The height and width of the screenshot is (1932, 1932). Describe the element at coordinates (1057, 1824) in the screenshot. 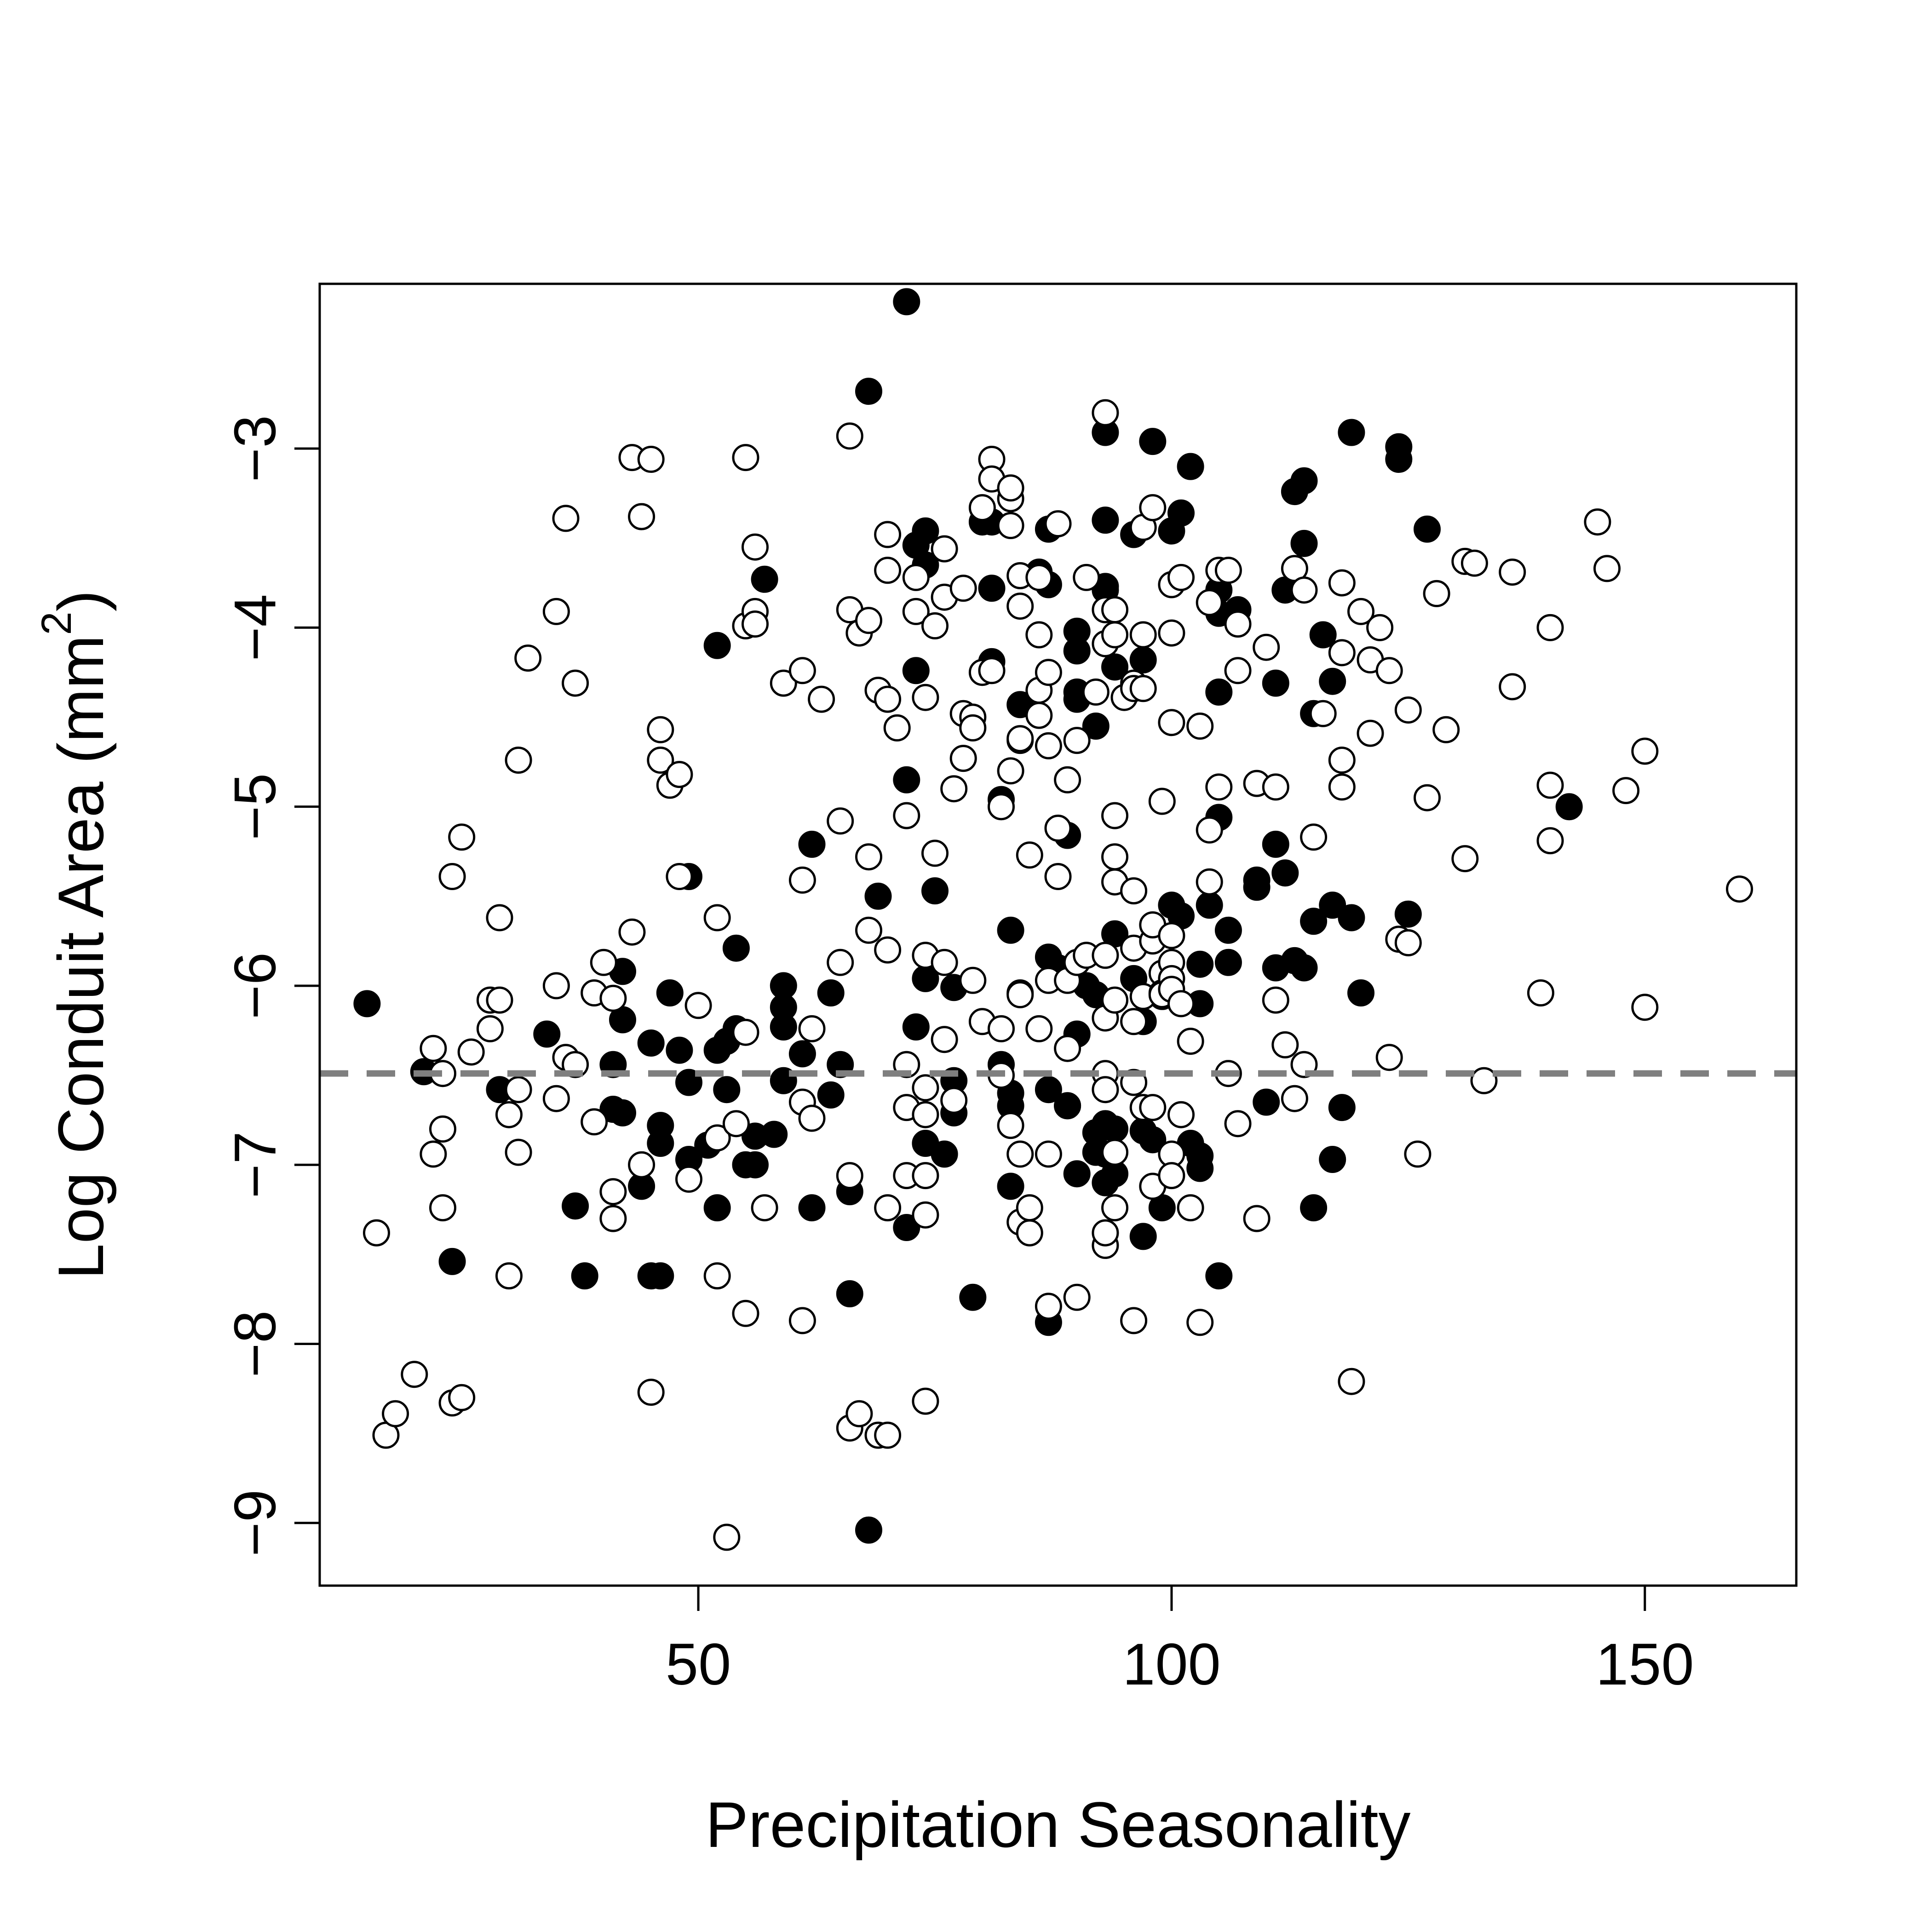

I see `x-axis-title: Precipitation Seasonality` at that location.